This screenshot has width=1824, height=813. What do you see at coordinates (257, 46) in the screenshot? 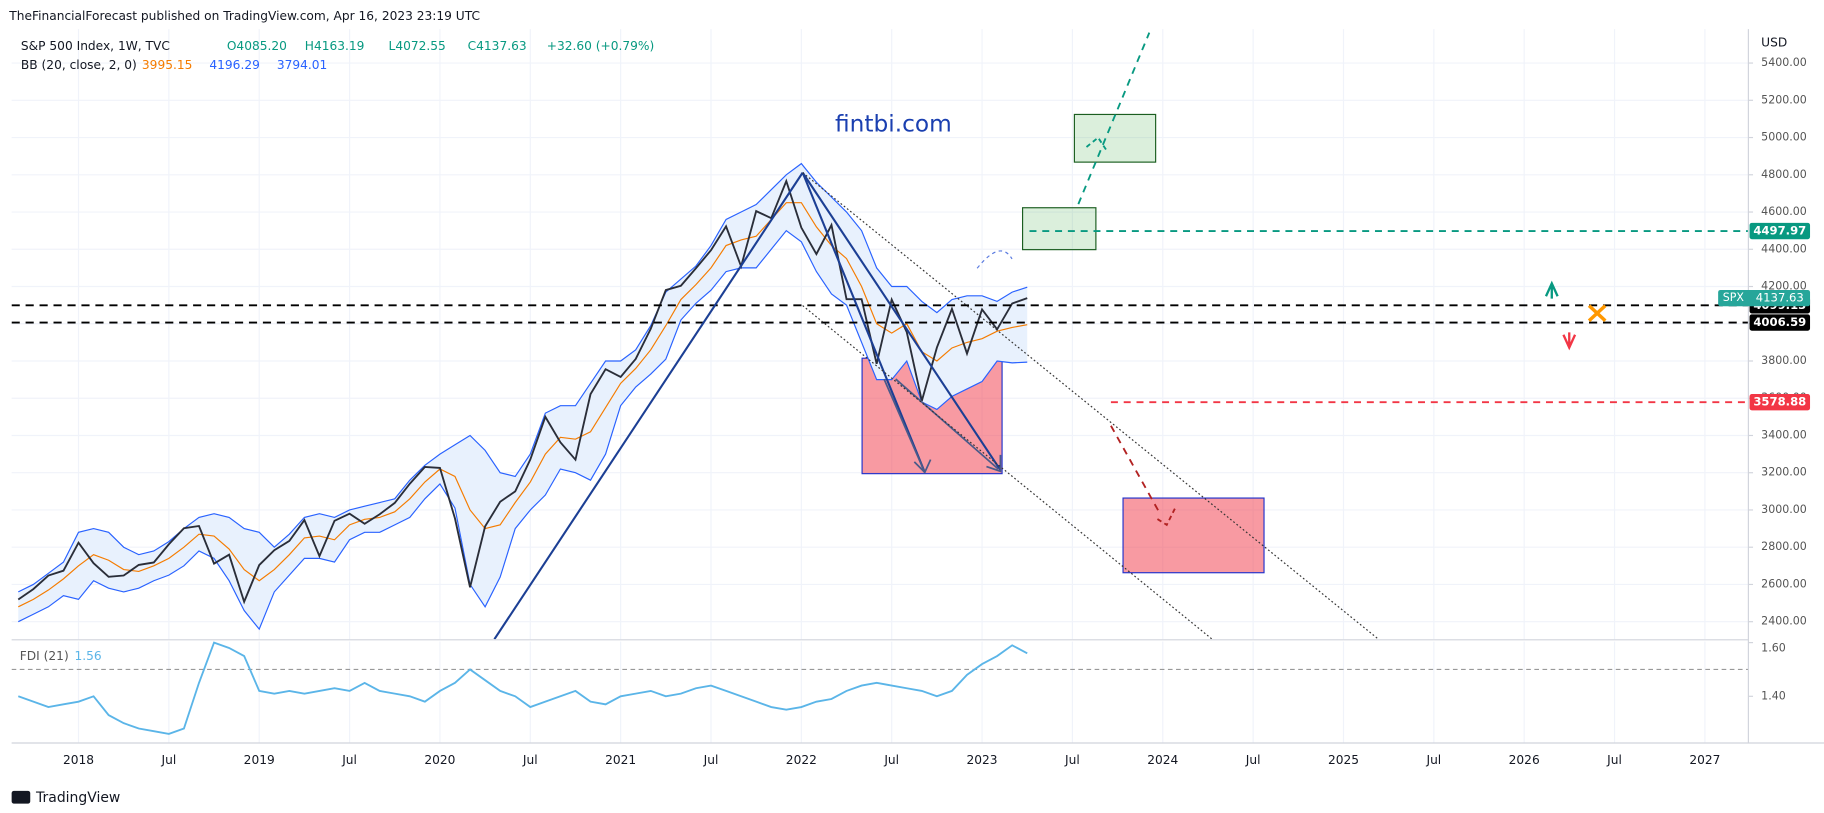
I see `open: O4085.20` at bounding box center [257, 46].